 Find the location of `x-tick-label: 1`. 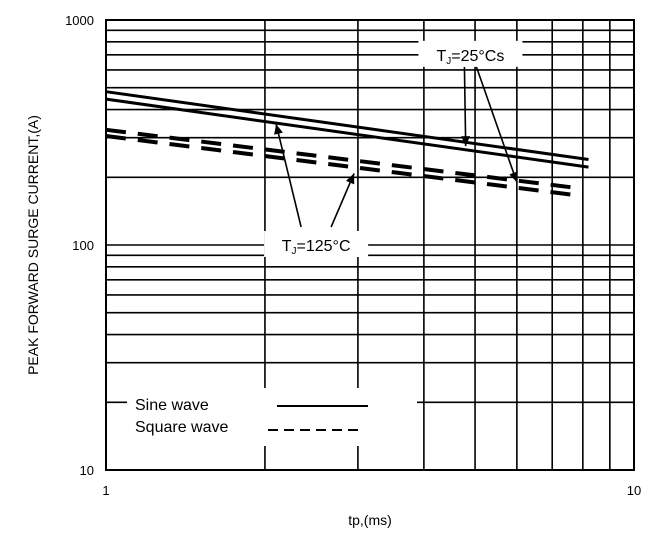

x-tick-label: 1 is located at coordinates (105, 490).